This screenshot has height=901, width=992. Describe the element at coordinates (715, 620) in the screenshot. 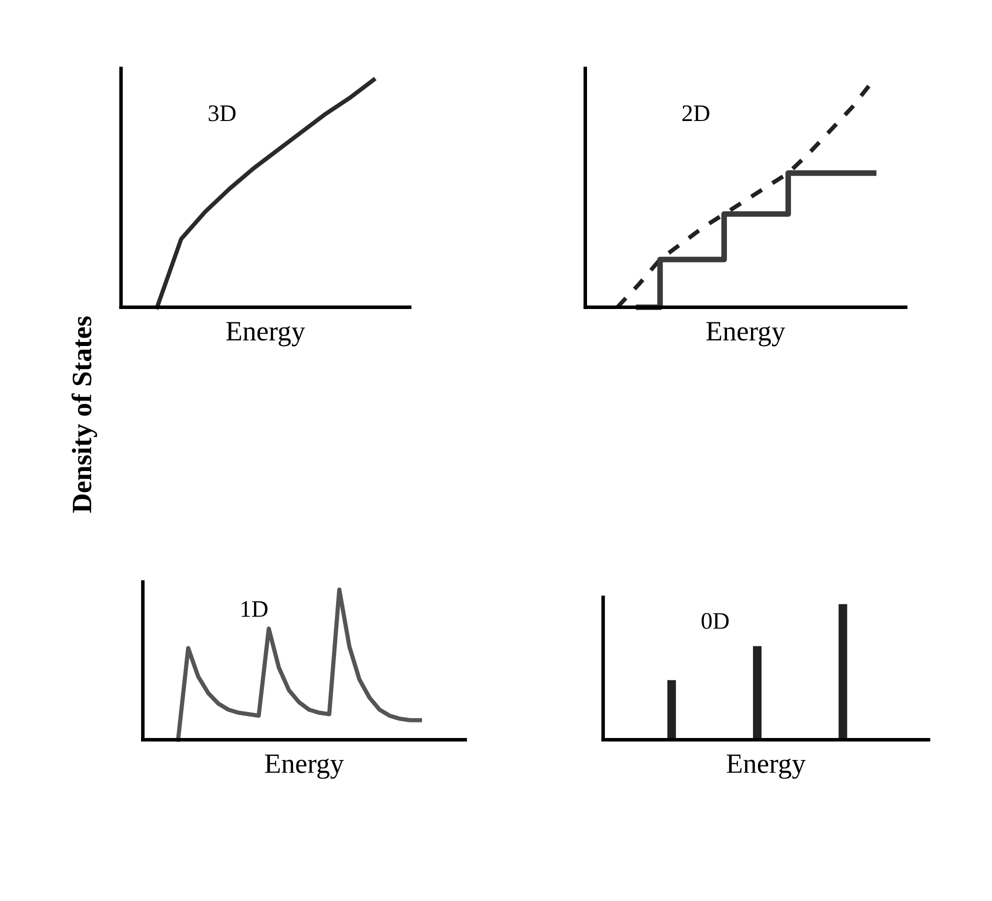

I see `annotation: 0D` at that location.